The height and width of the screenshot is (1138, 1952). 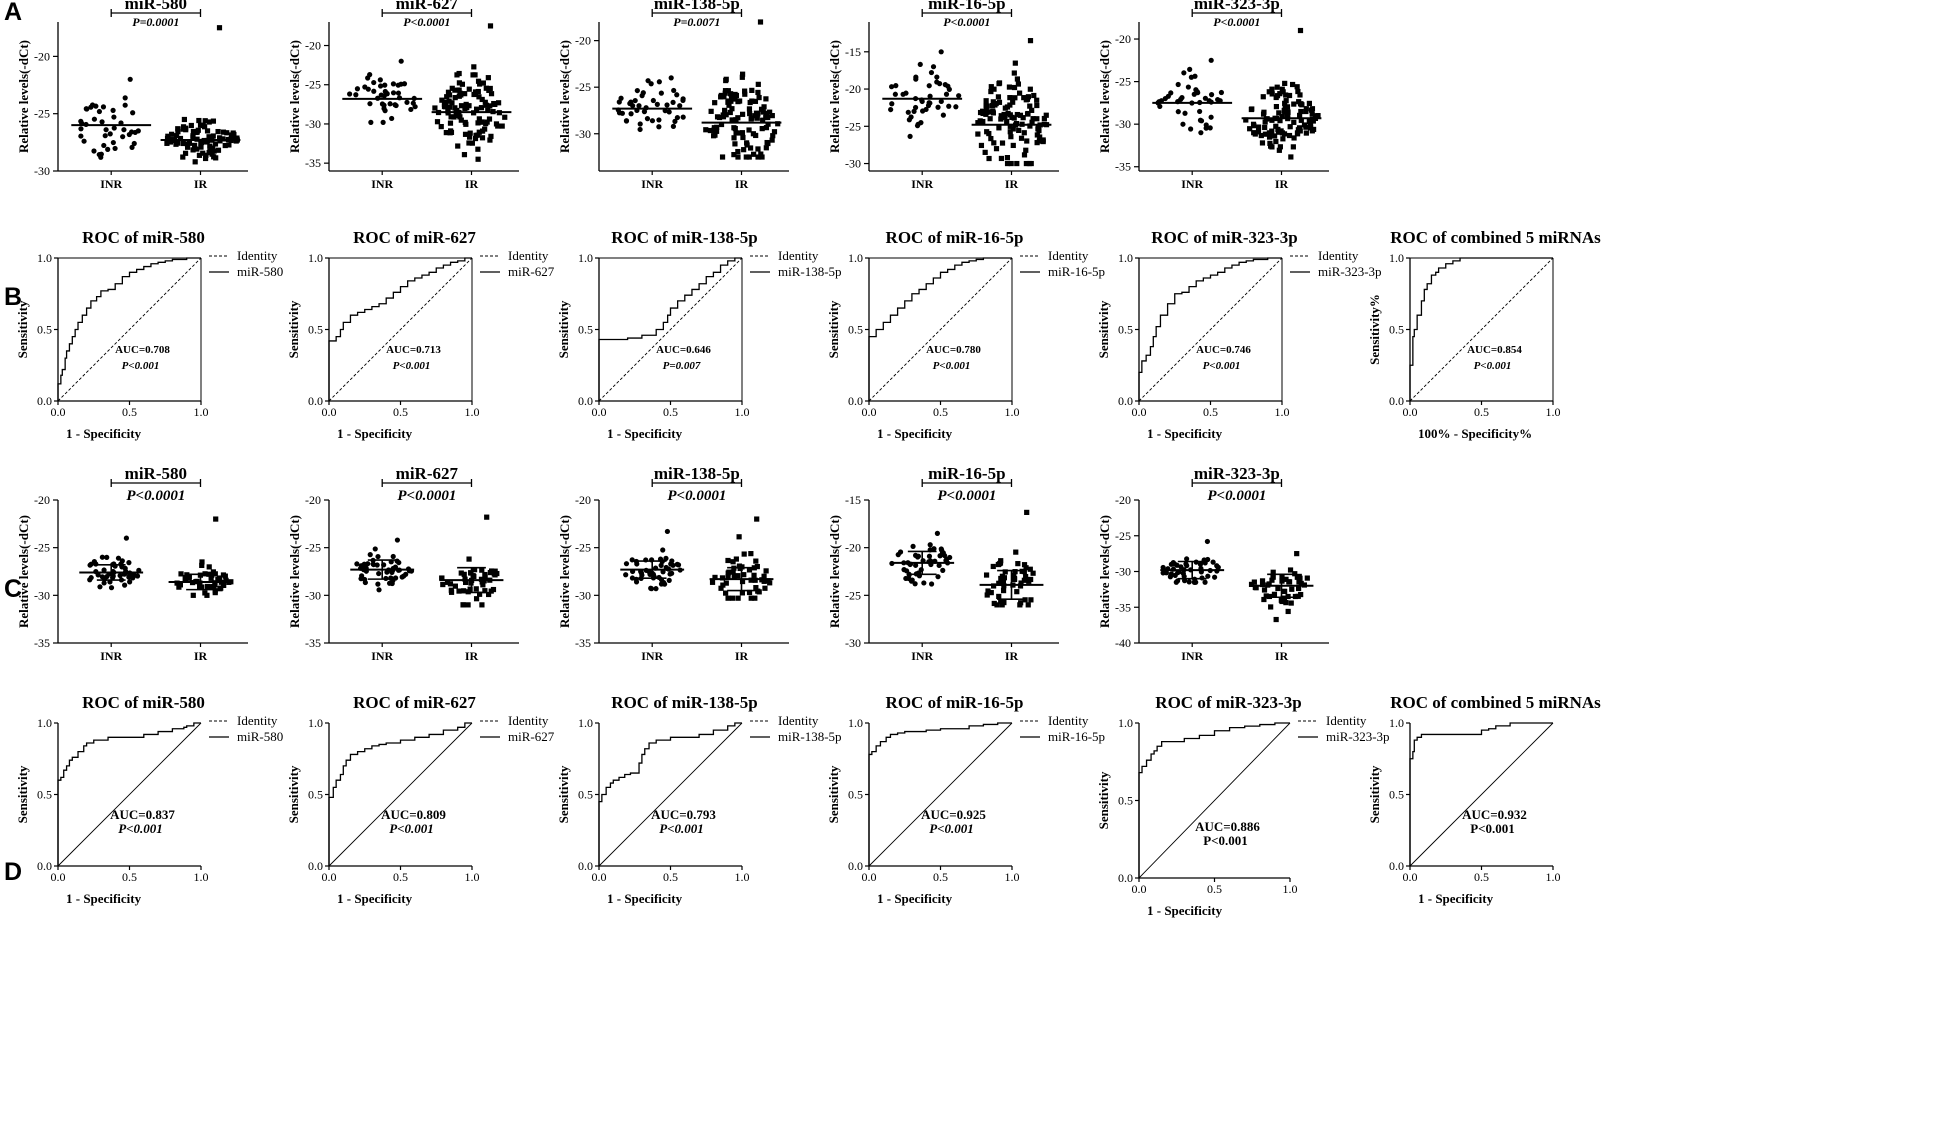 What do you see at coordinates (315, 866) in the screenshot?
I see `y-tick-label: 0.0` at bounding box center [315, 866].